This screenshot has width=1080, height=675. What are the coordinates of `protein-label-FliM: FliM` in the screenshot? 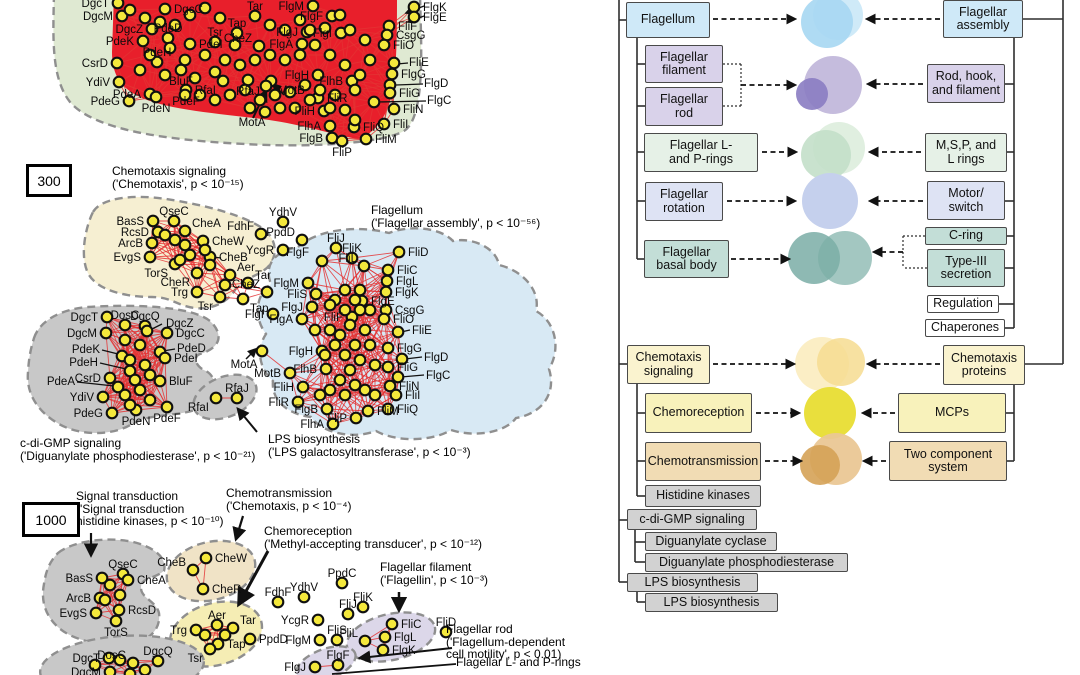 It's located at (388, 412).